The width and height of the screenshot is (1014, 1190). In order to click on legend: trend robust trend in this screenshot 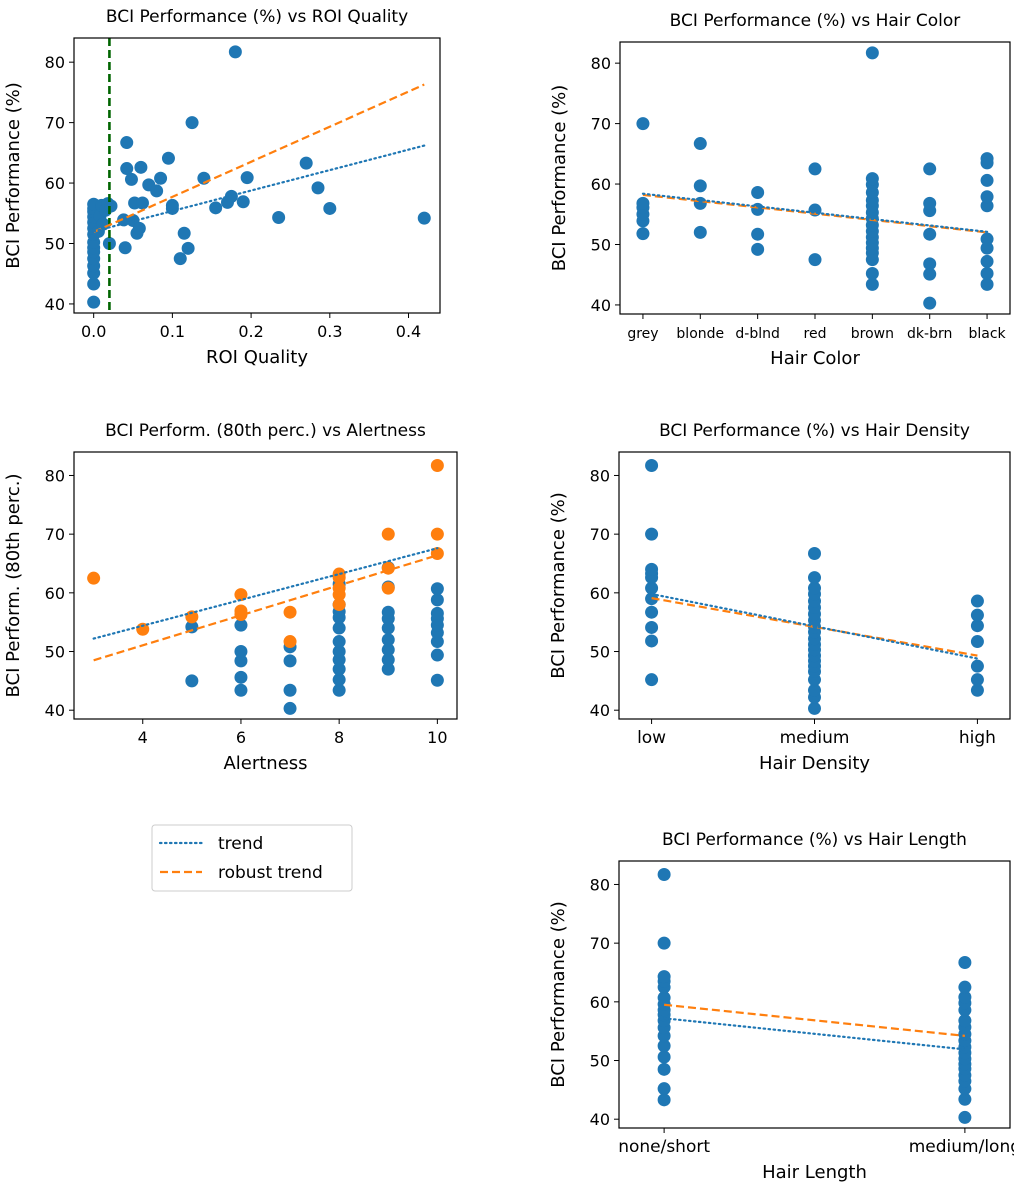, I will do `click(252, 858)`.